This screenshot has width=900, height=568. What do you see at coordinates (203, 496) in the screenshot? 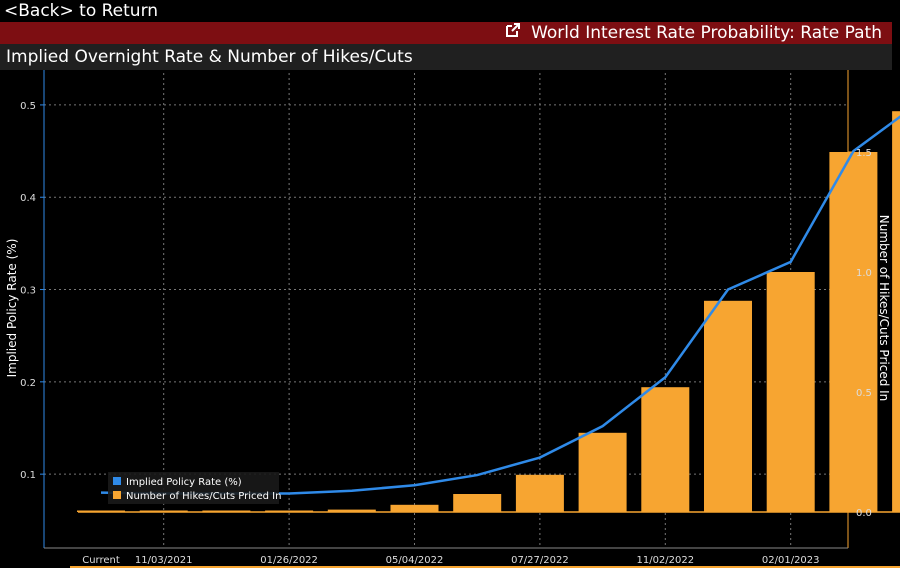
I see `legend-label-hikes: Number of Hikes/Cuts Priced In` at bounding box center [203, 496].